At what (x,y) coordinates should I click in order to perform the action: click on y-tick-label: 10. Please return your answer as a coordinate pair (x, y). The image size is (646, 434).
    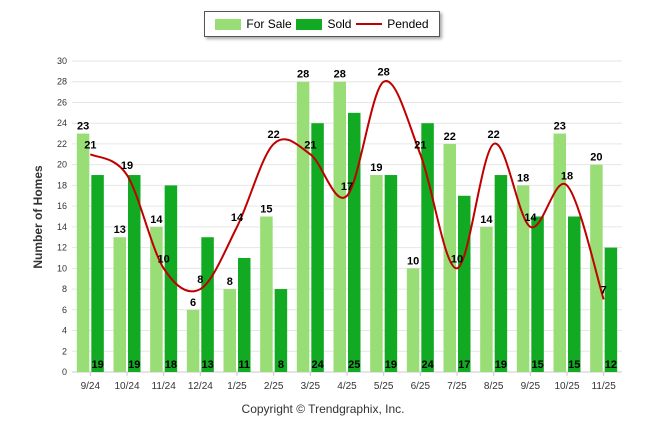
    Looking at the image, I should click on (62, 268).